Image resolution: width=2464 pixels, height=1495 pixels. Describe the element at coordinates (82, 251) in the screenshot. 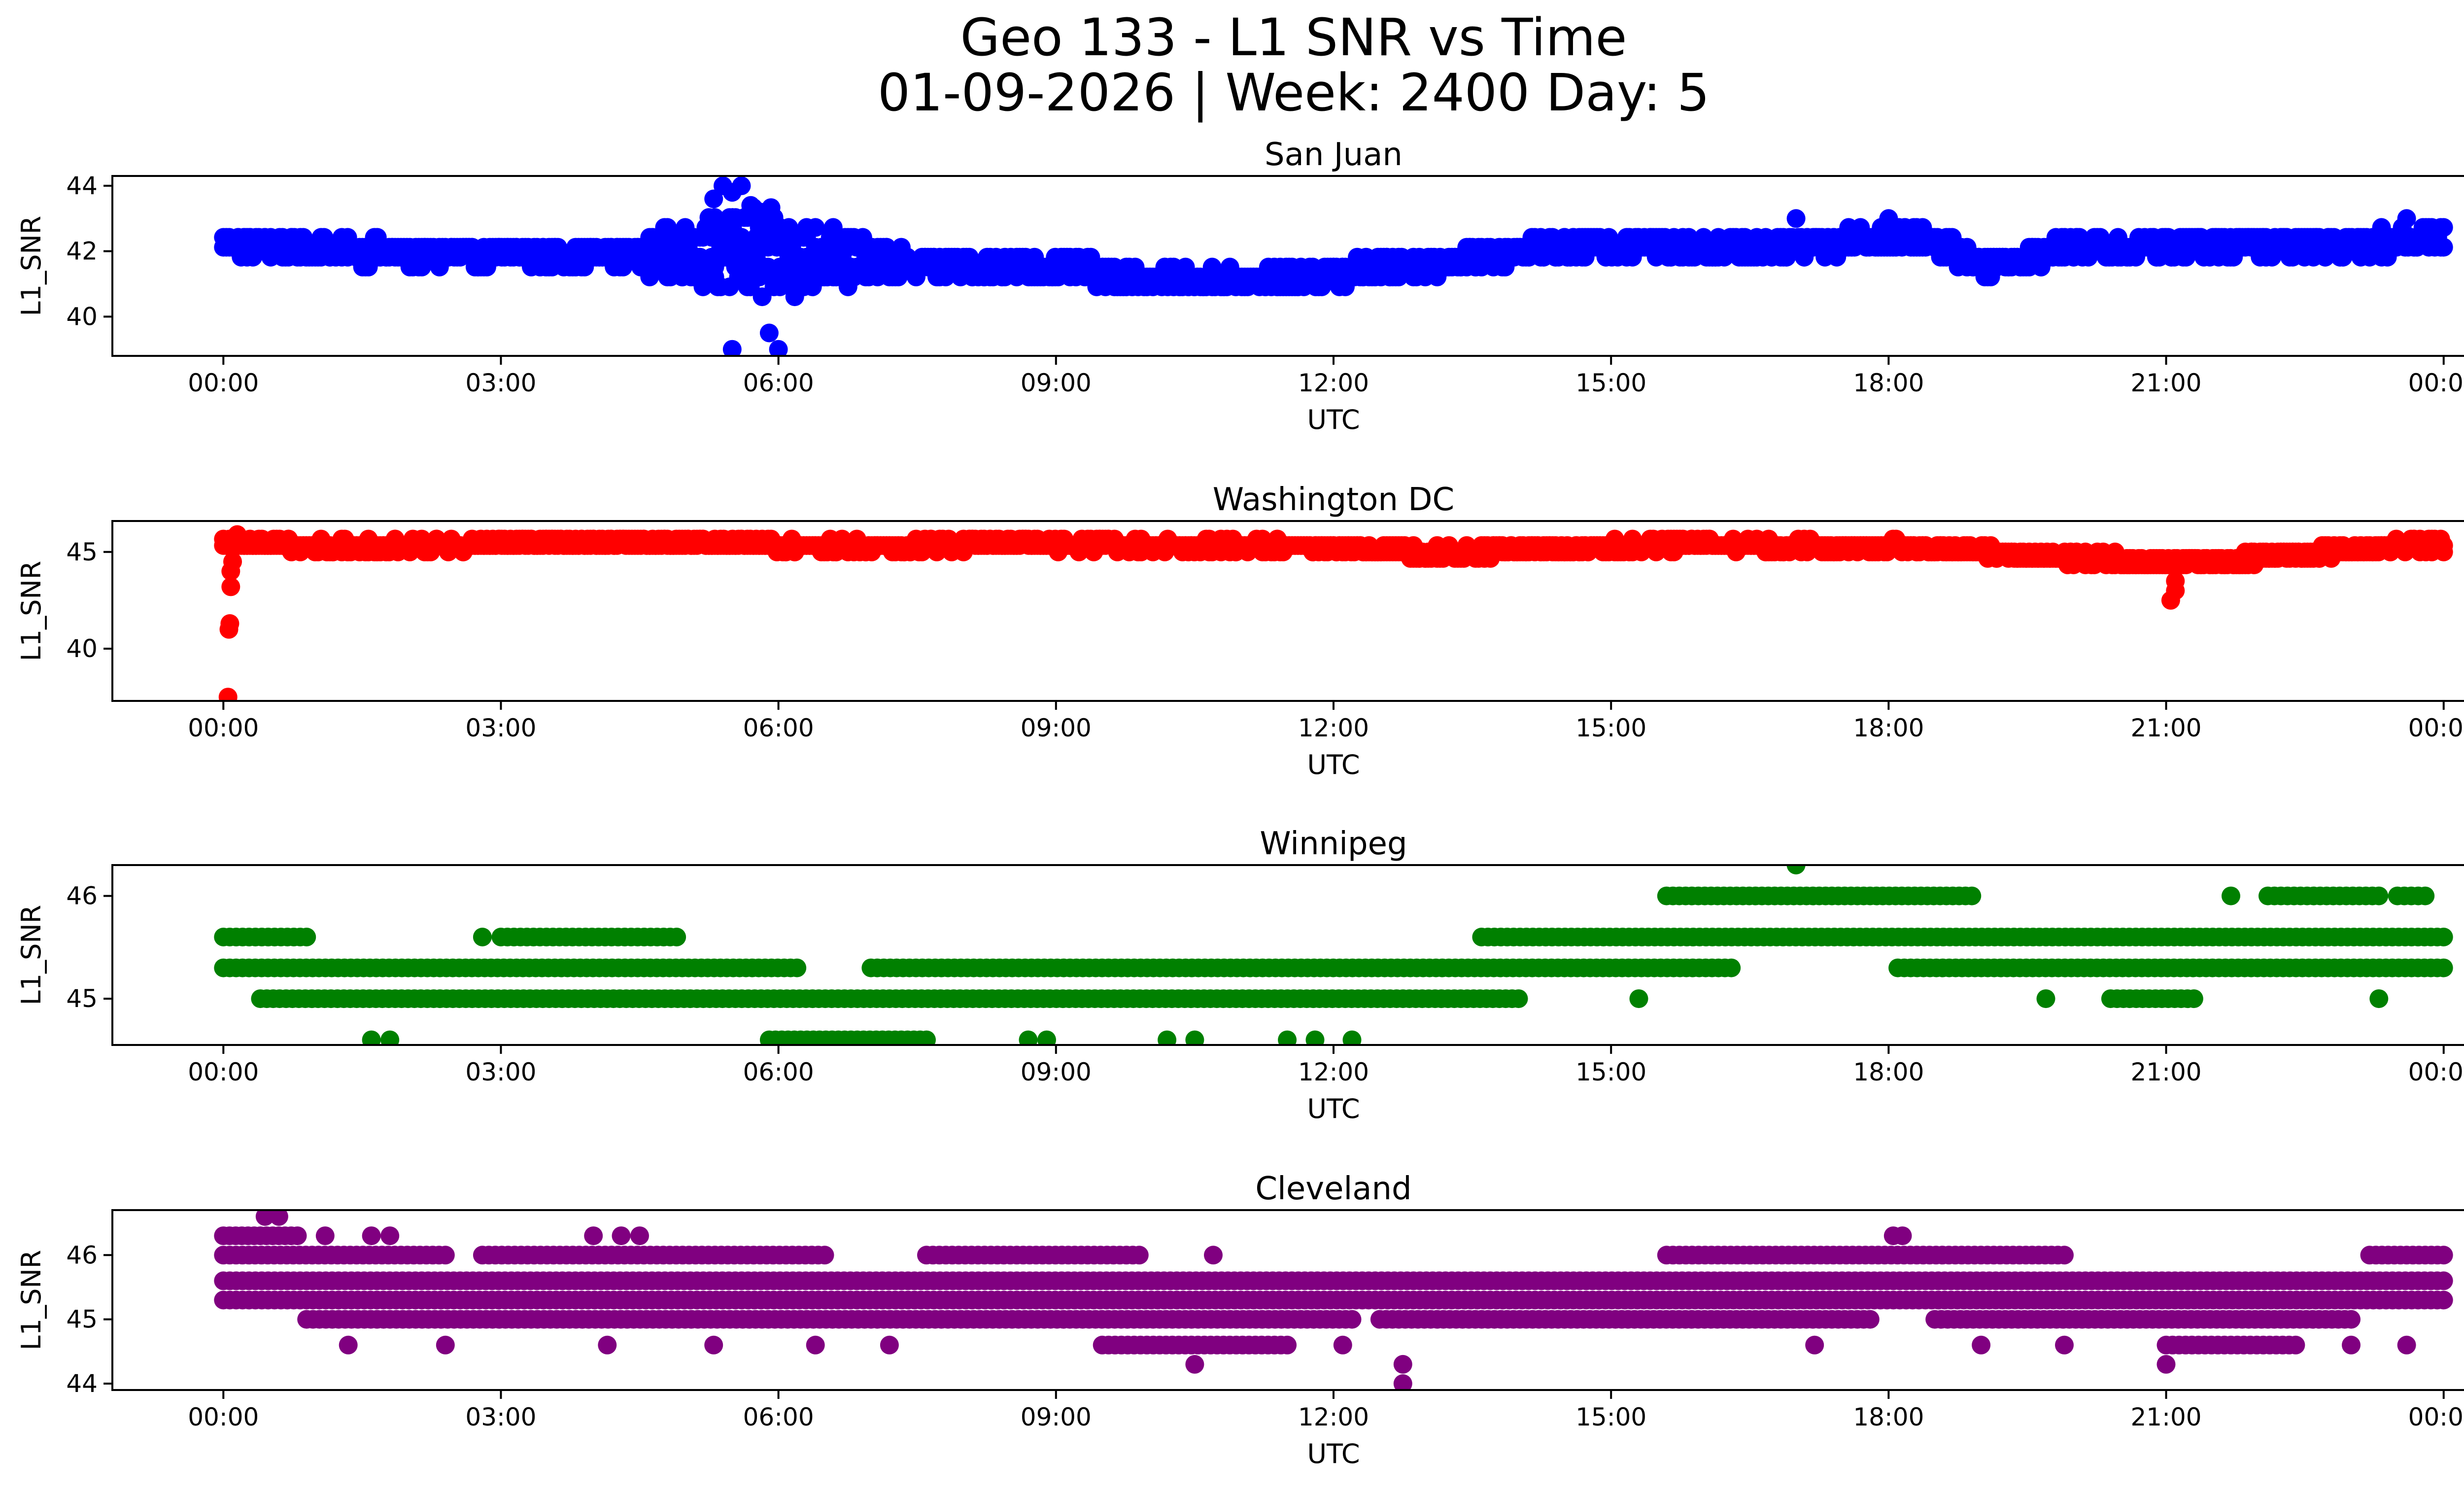

I see `y-tick-label: 42` at that location.